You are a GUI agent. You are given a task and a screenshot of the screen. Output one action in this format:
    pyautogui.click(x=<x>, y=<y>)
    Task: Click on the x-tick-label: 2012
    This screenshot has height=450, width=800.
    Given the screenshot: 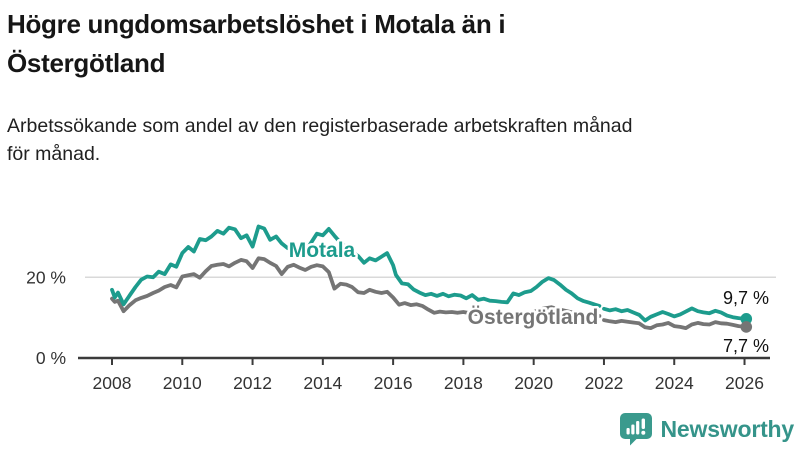 What is the action you would take?
    pyautogui.click(x=252, y=383)
    